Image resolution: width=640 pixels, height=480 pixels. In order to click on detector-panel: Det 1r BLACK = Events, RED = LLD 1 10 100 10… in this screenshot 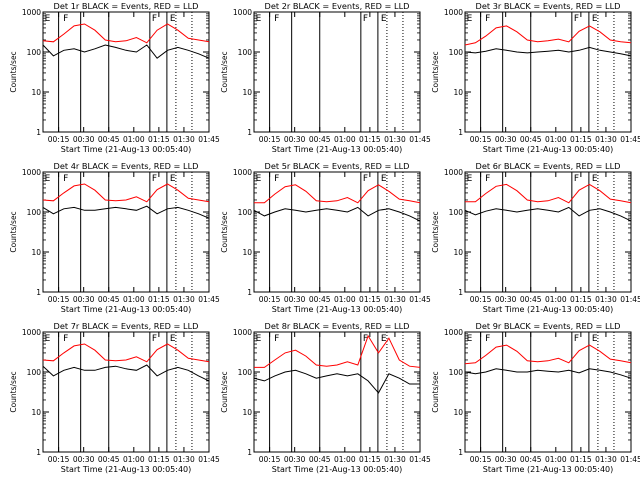, I will do `click(114, 77)`.